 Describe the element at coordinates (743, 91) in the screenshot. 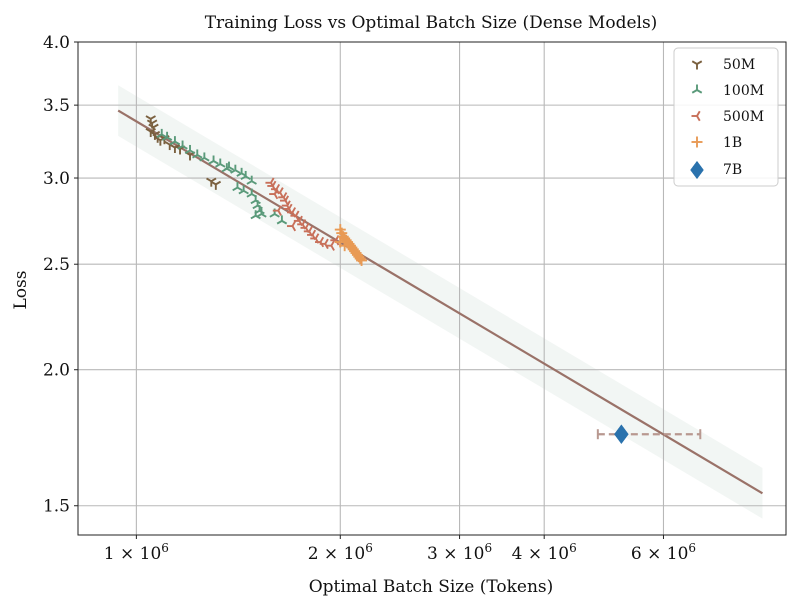

I see `legend-label-100m: 100M` at that location.